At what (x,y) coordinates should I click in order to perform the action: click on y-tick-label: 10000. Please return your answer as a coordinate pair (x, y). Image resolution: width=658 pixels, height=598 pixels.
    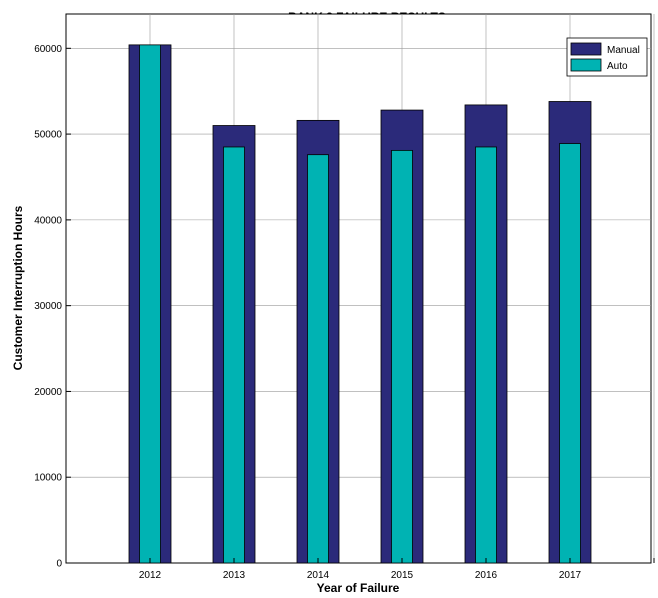
    Looking at the image, I should click on (48, 478).